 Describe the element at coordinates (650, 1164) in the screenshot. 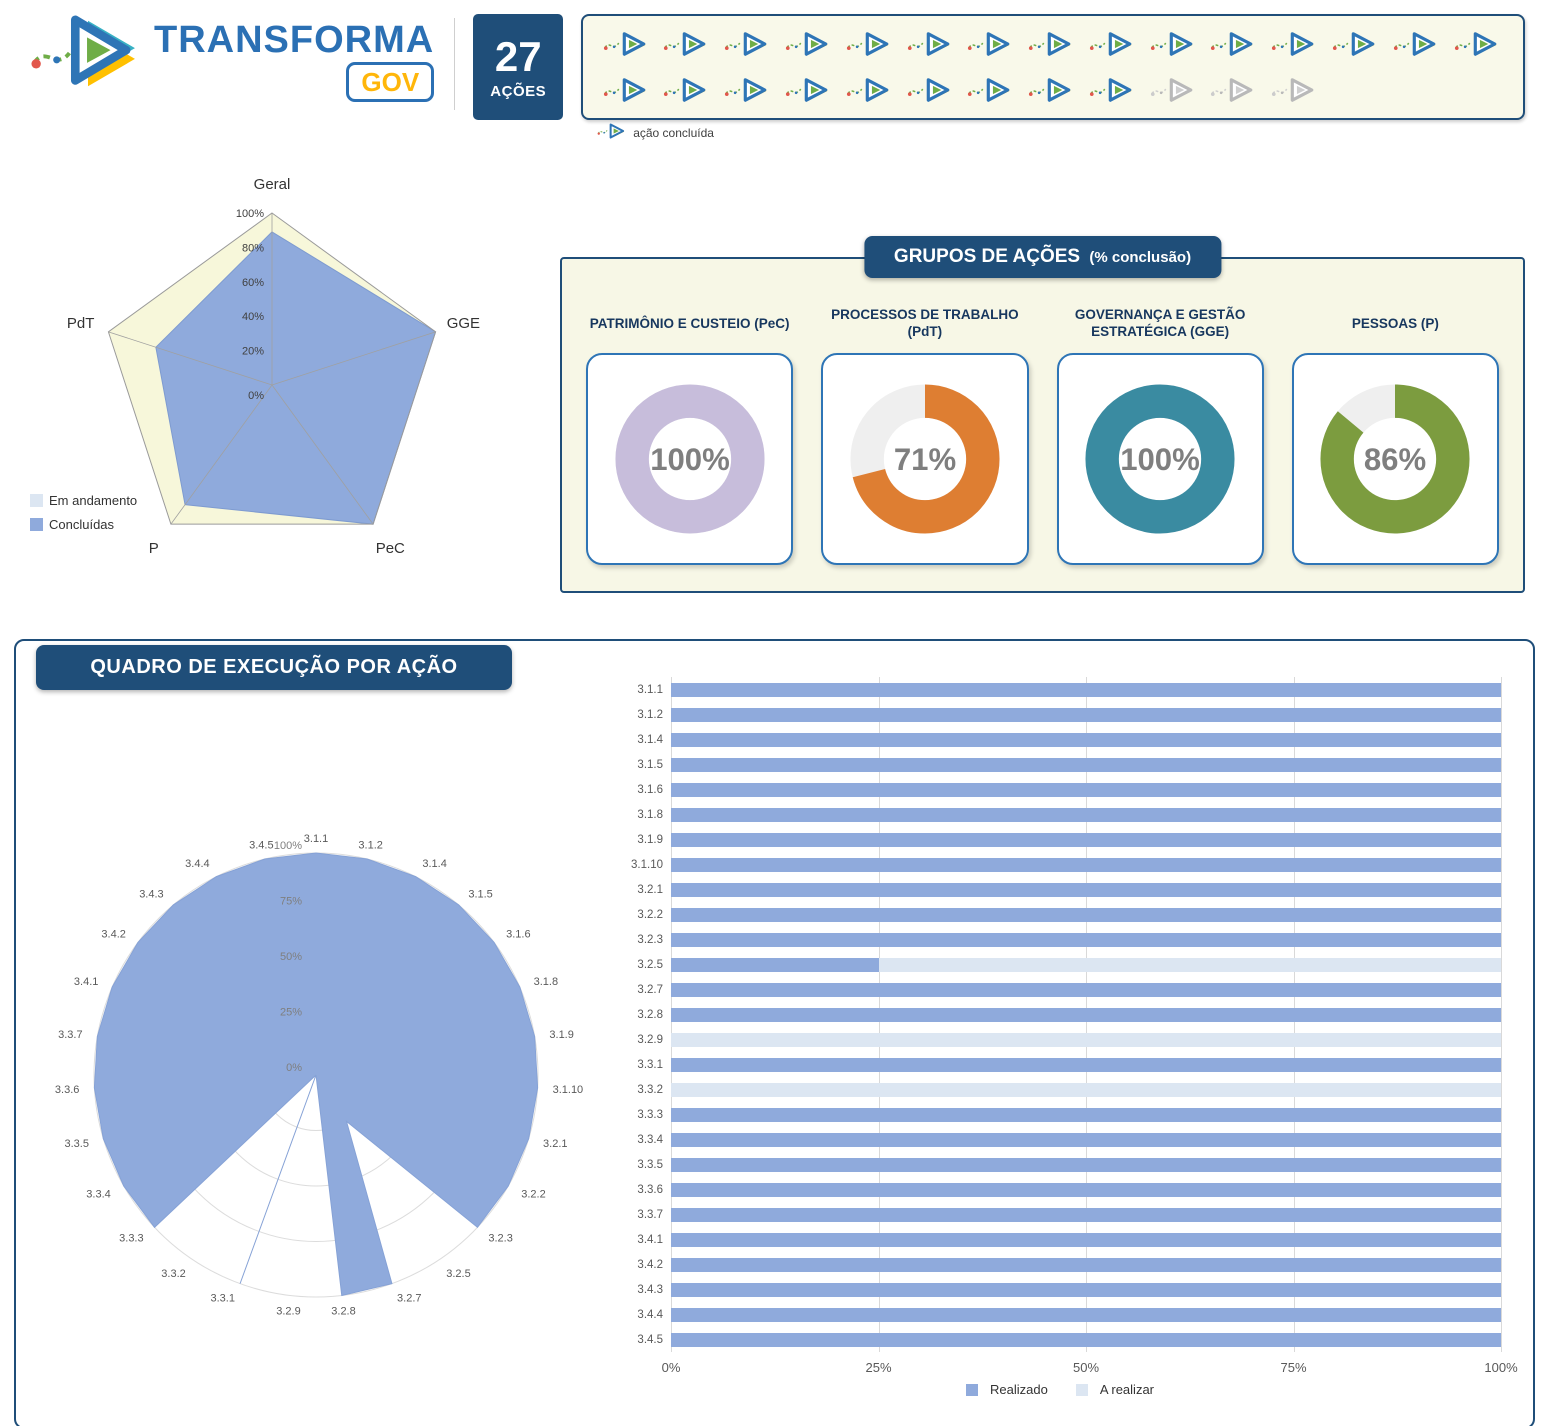

I see `bar-category-label: 3.3.5` at that location.